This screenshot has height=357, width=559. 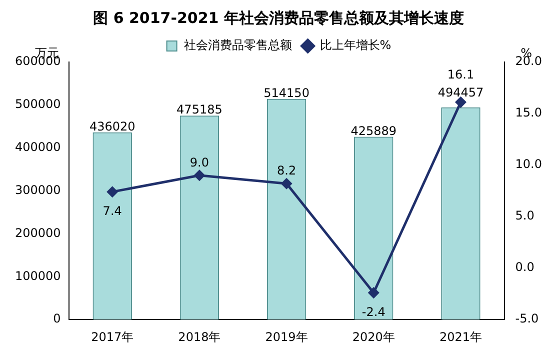 I want to click on x-tick-label: 2019年, so click(x=286, y=337).